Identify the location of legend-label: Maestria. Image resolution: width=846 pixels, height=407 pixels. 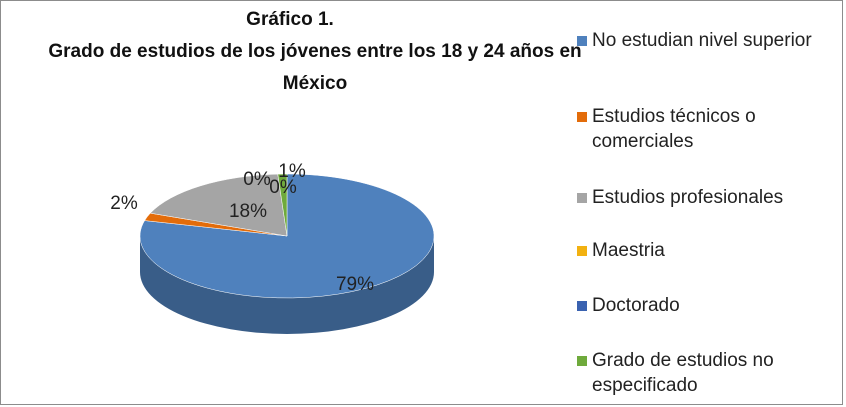
(628, 250).